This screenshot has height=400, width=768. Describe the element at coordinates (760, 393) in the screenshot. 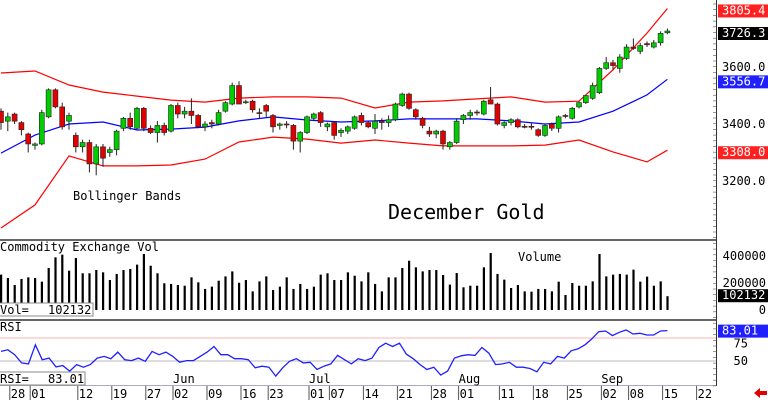

I see `left-arrow-icon` at that location.